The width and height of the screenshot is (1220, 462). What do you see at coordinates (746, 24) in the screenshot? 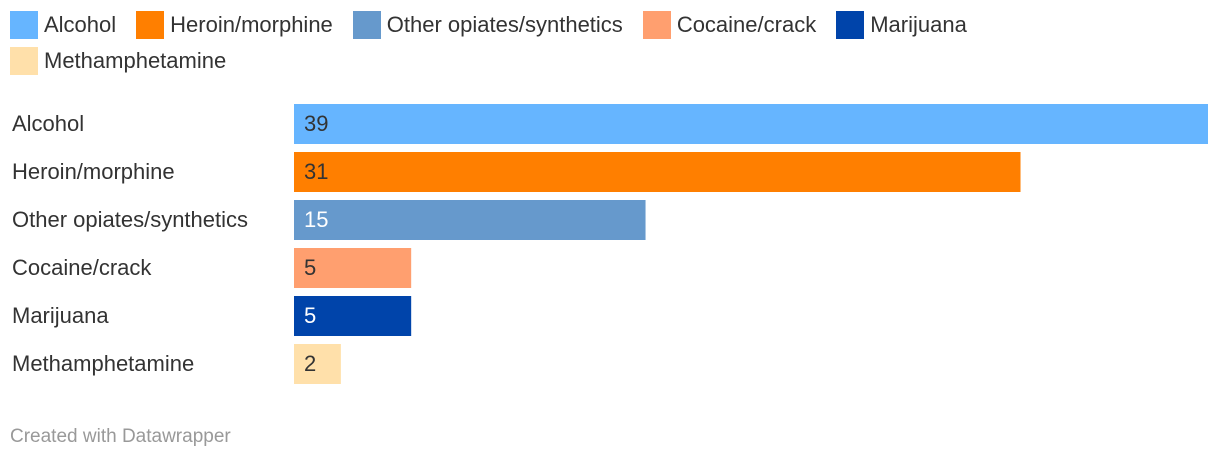
I see `legend-label: Cocaine/crack` at bounding box center [746, 24].